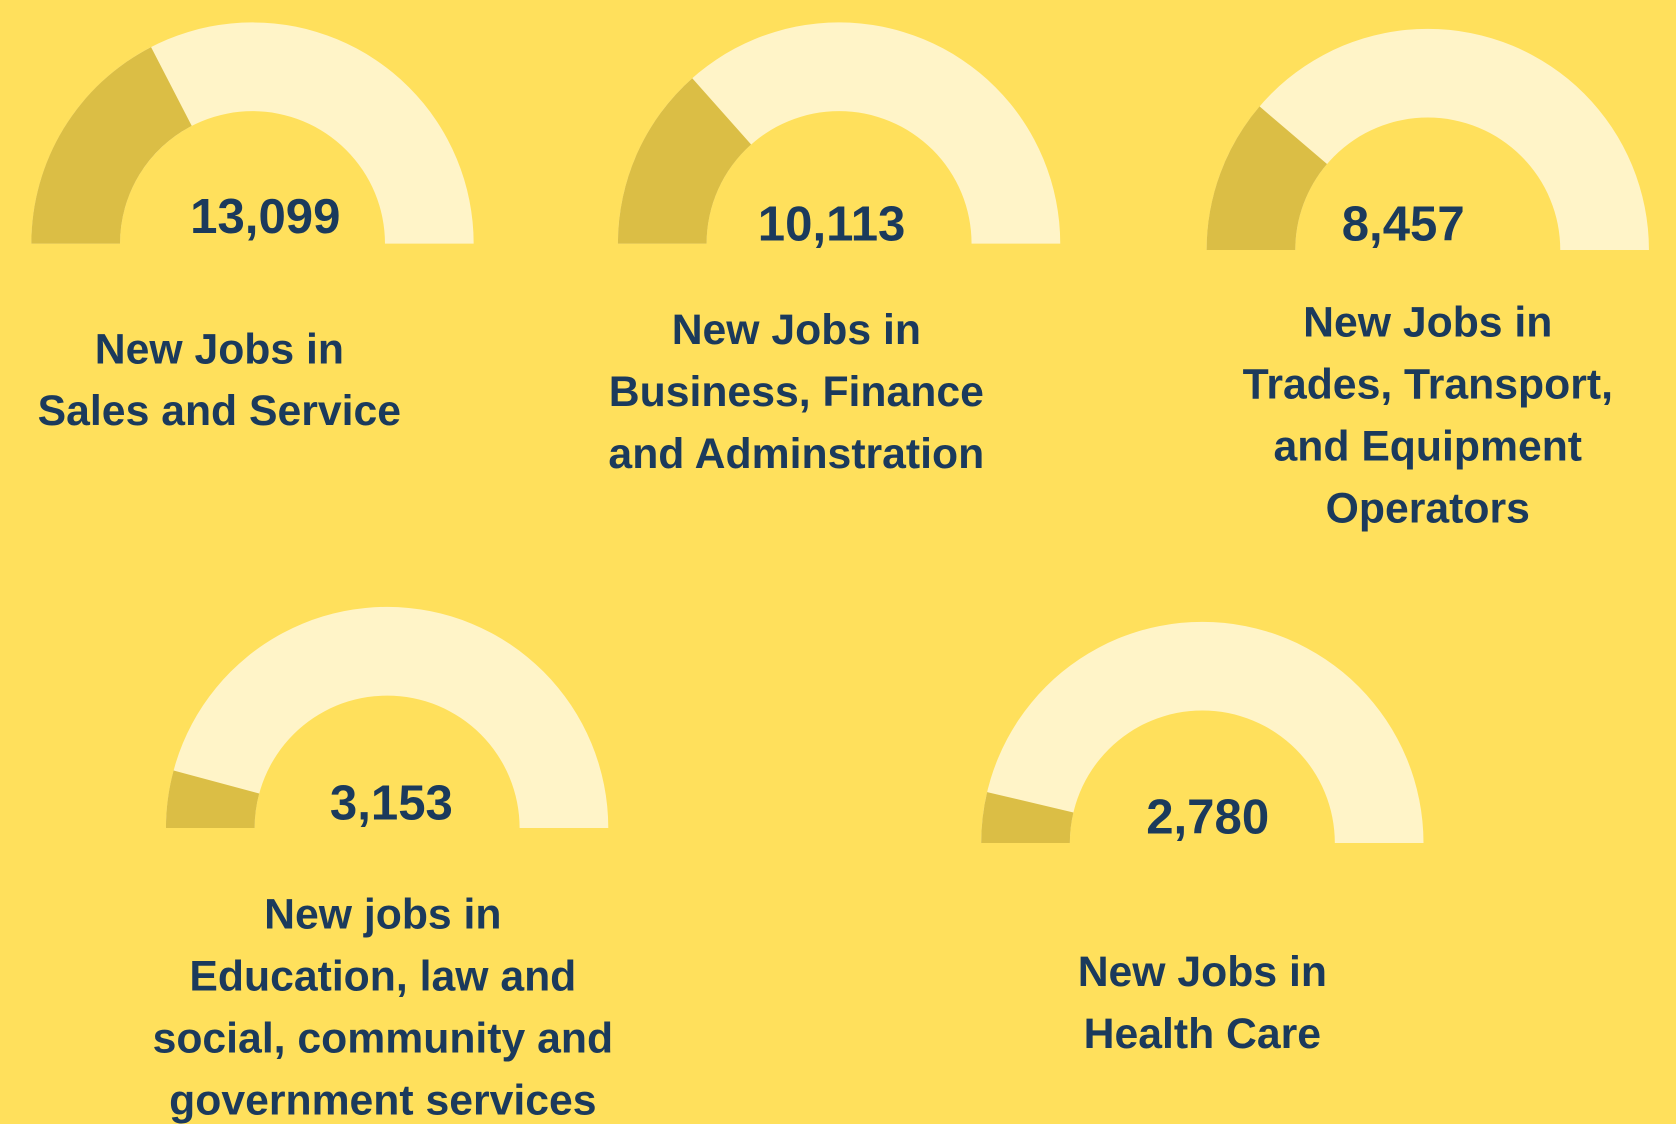 The width and height of the screenshot is (1676, 1124). I want to click on label-line: social, community and, so click(383, 1038).